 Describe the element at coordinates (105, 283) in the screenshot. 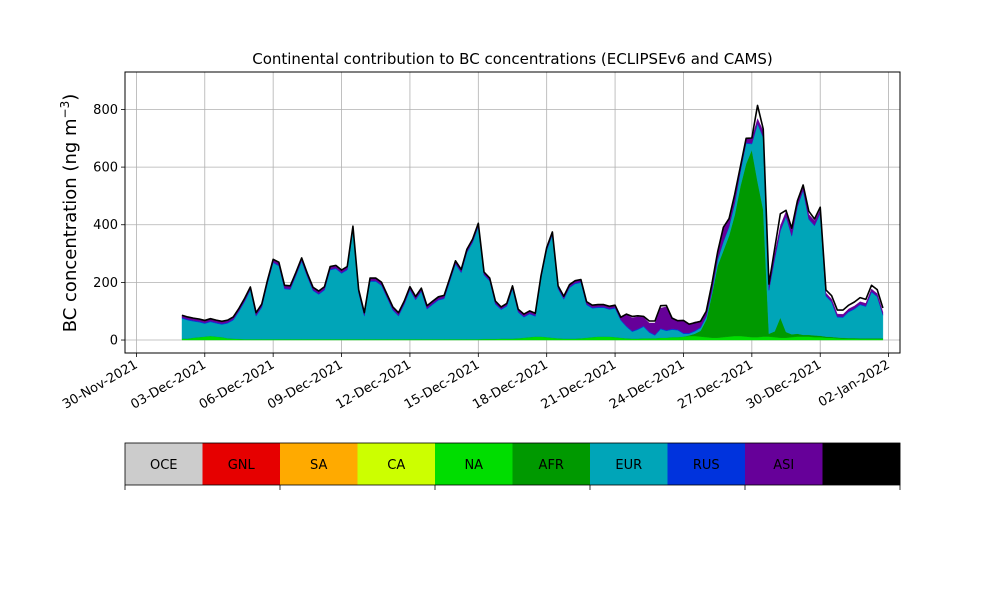

I see `y-tick-label: 200` at that location.